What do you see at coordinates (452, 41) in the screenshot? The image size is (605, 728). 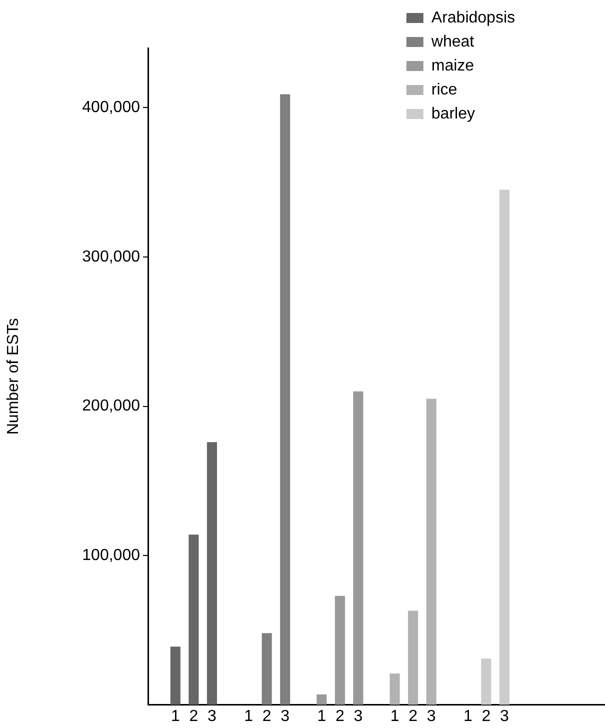 I see `legend-label: wheat` at bounding box center [452, 41].